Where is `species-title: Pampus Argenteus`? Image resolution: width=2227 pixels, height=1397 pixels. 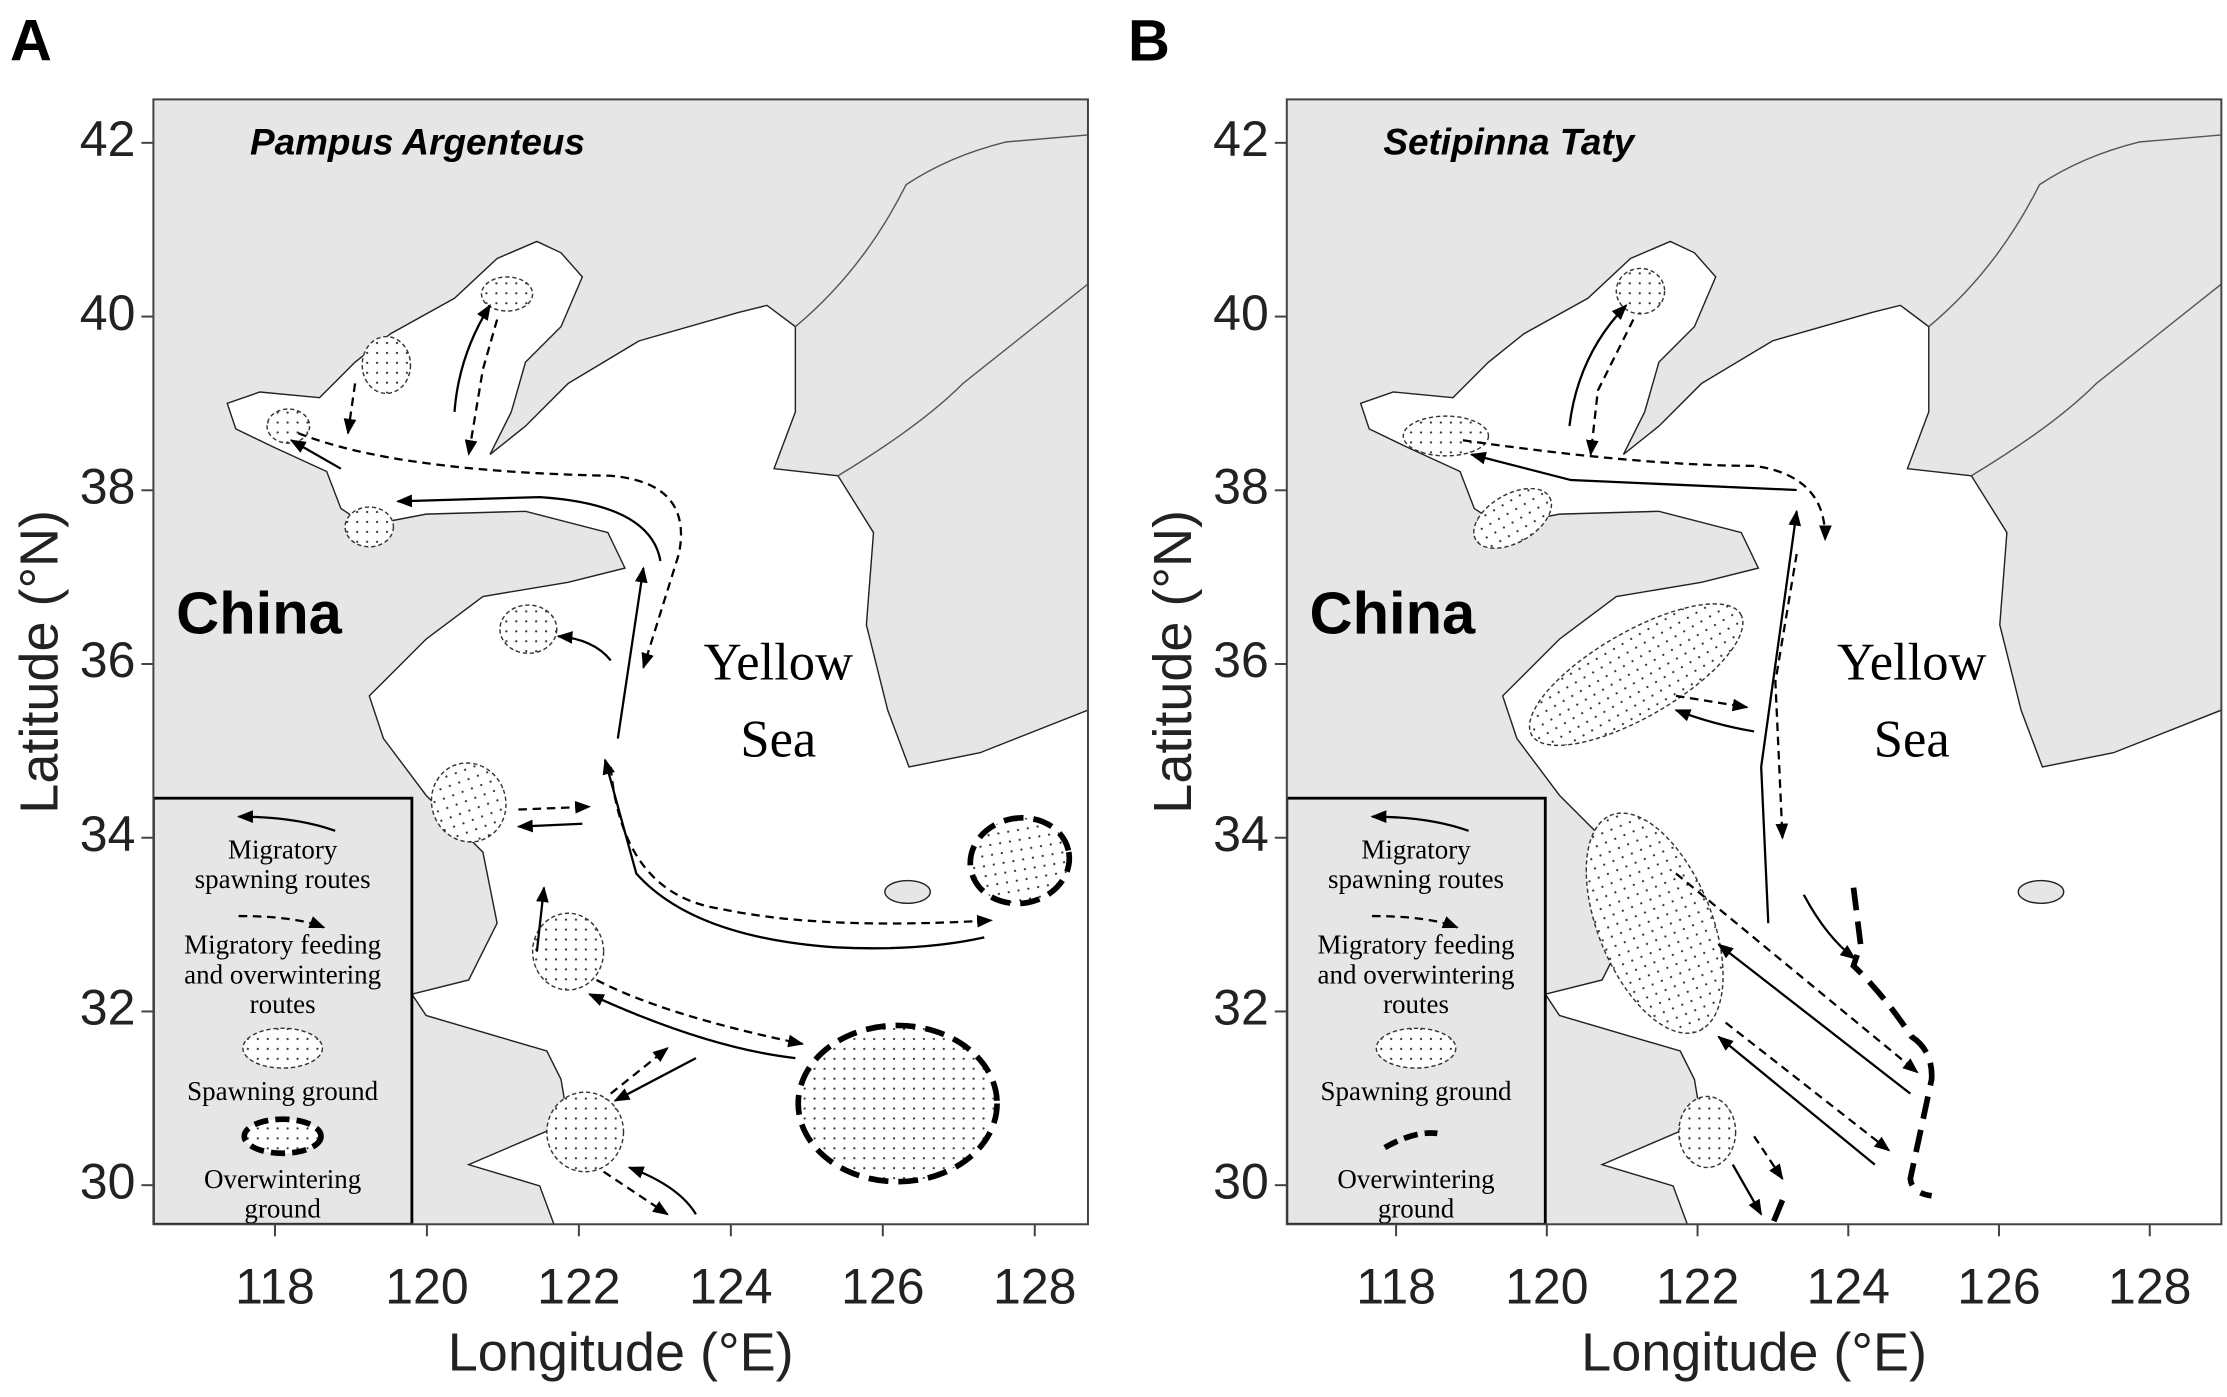
species-title: Pampus Argenteus is located at coordinates (417, 142).